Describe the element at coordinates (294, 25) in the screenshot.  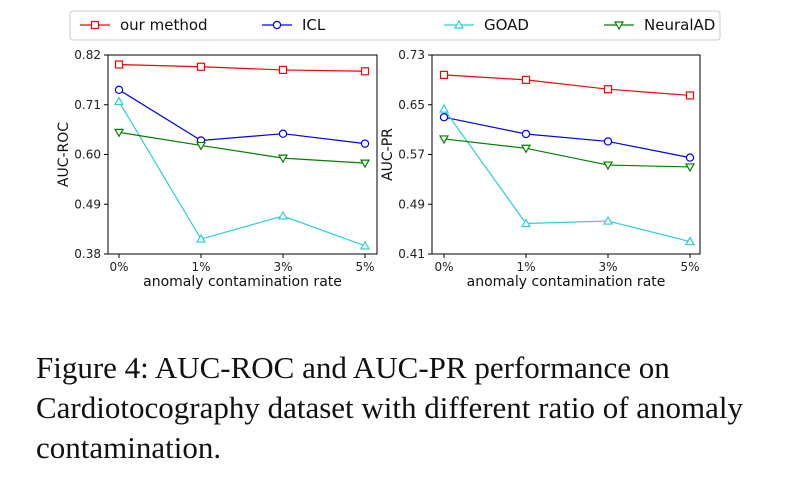
I see `legend-entry-icl: ICL` at that location.